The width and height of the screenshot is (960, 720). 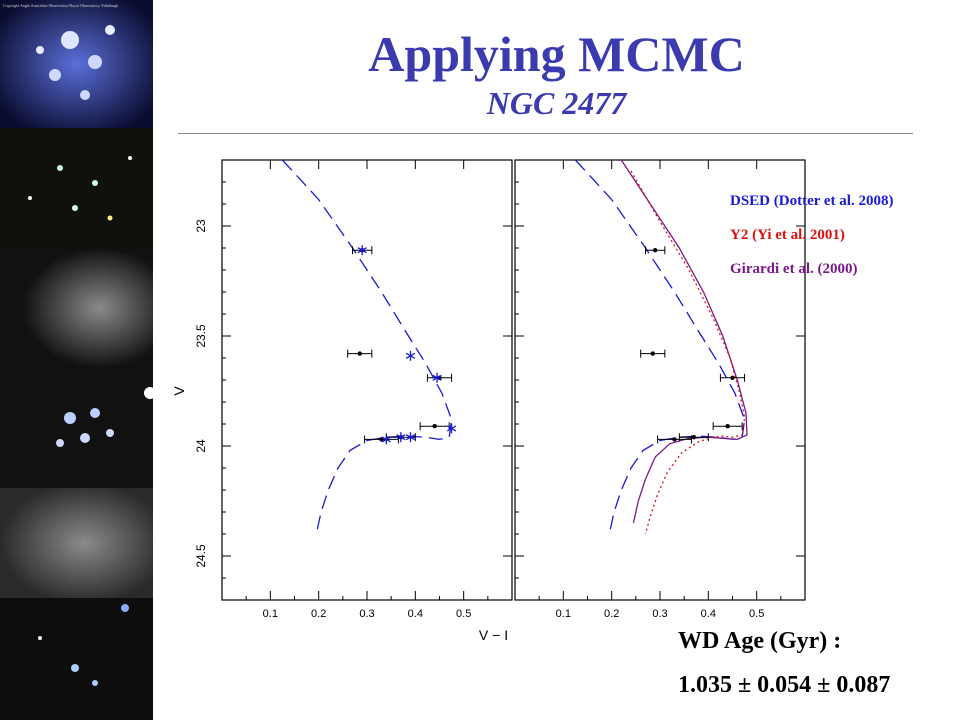 What do you see at coordinates (493, 633) in the screenshot?
I see `x-axis-label: V − I` at bounding box center [493, 633].